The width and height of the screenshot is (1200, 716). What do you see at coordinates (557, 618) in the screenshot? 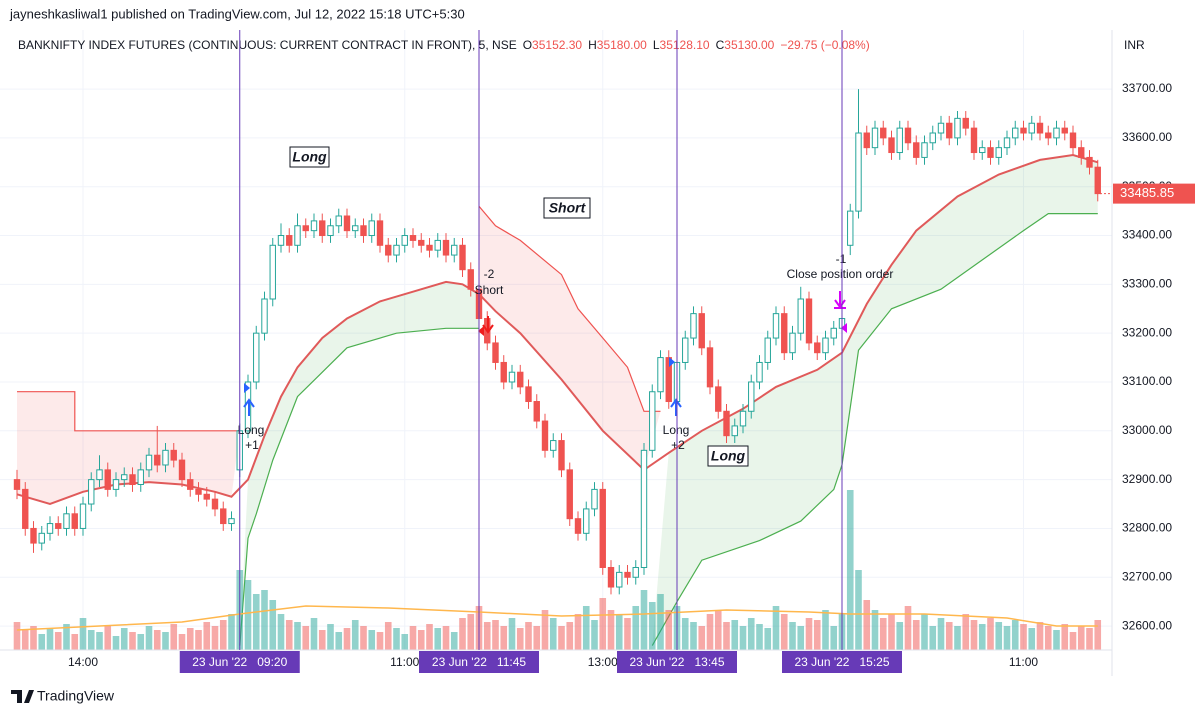
I see `volume-ma` at bounding box center [557, 618].